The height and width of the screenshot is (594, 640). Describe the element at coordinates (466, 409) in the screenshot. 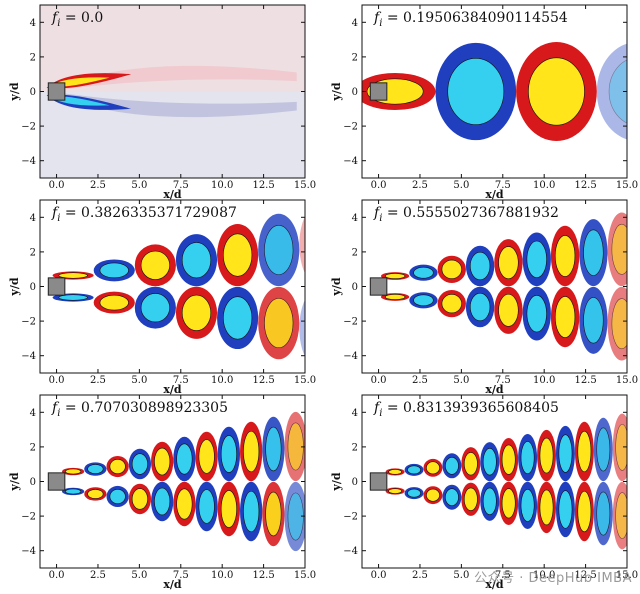

I see `panel-label: fi = 0.8313939365608405` at that location.